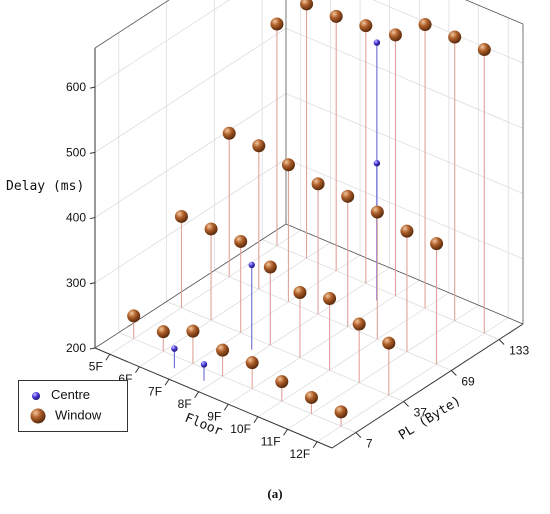 This screenshot has height=514, width=550. What do you see at coordinates (369, 444) in the screenshot?
I see `pl-tick-label: 7` at bounding box center [369, 444].